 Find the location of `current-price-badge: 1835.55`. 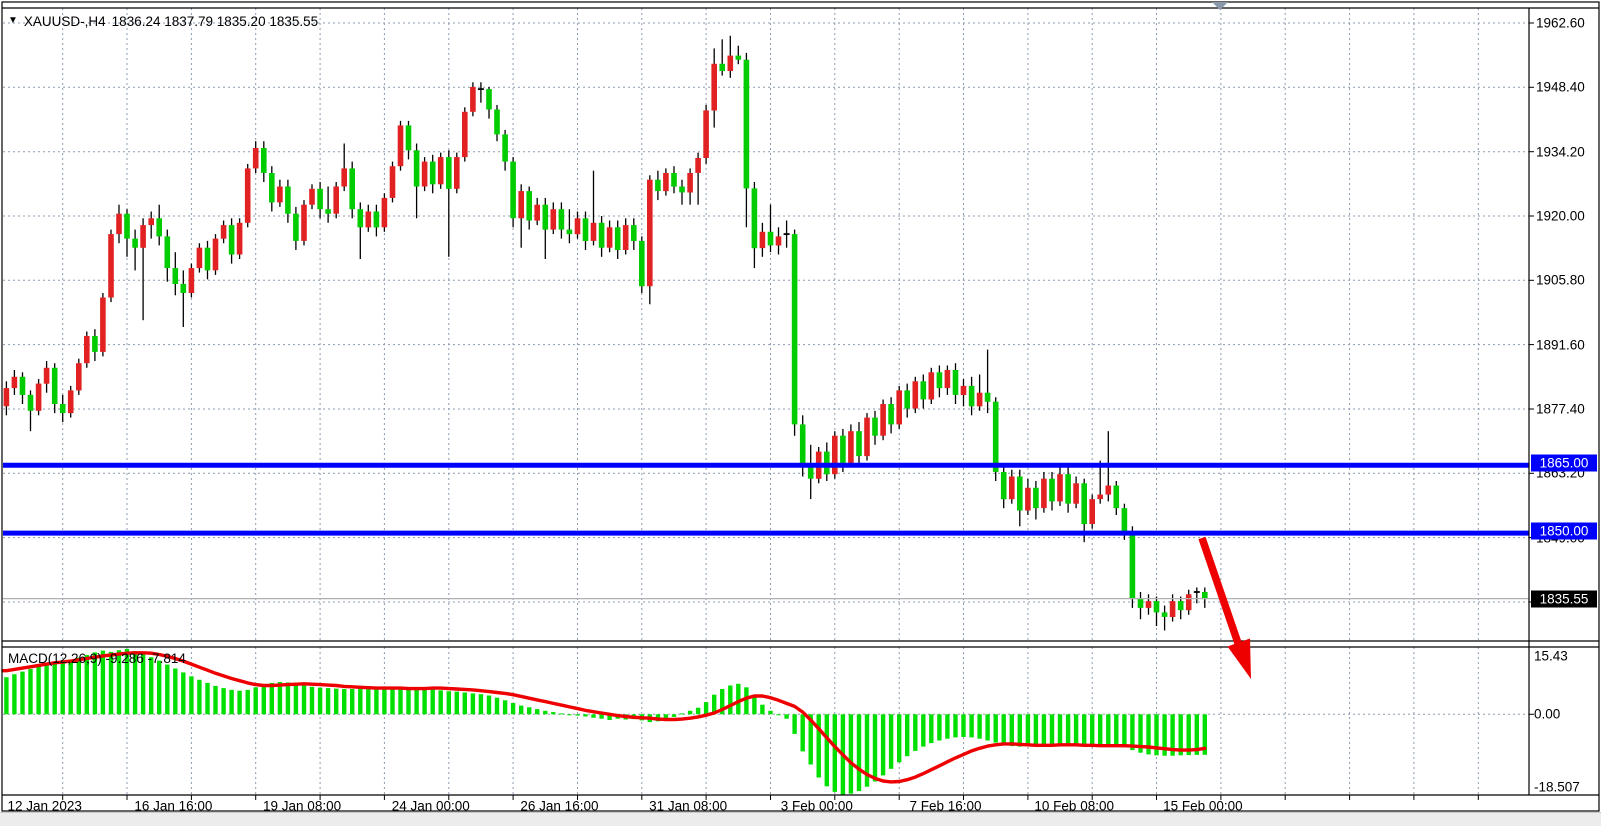

current-price-badge: 1835.55 is located at coordinates (1564, 598).